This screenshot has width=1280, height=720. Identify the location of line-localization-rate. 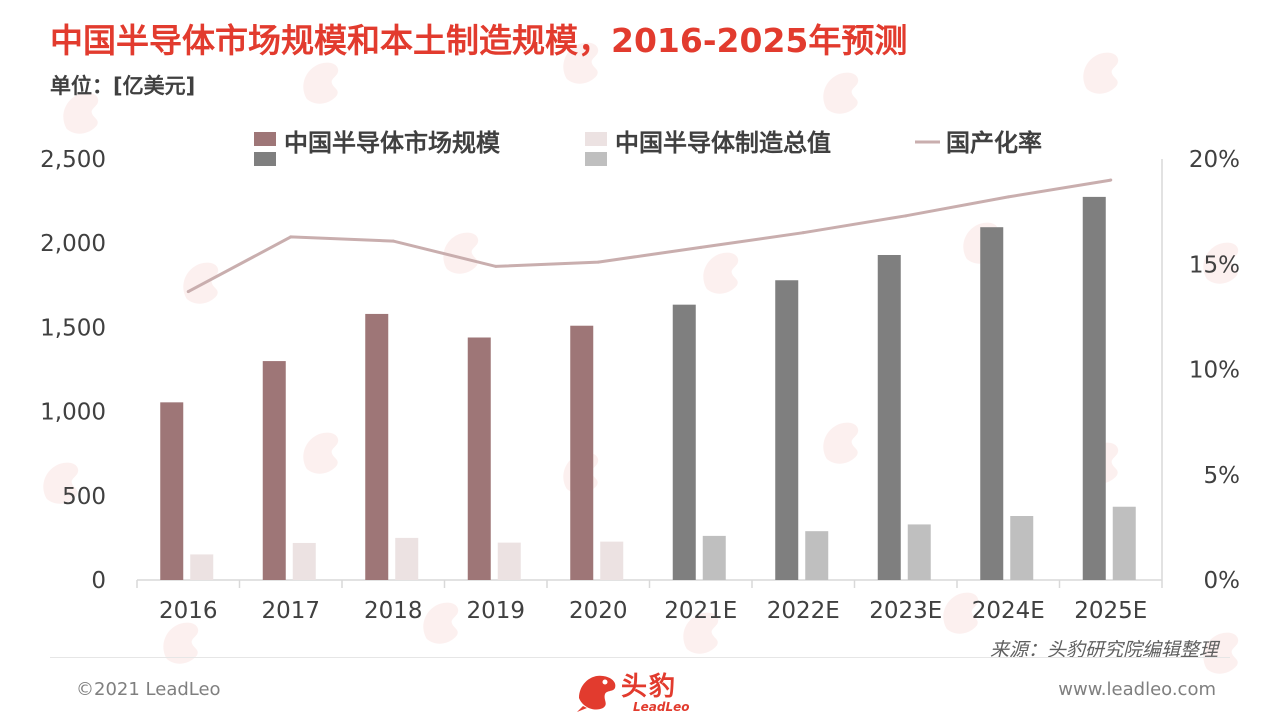
(649, 235).